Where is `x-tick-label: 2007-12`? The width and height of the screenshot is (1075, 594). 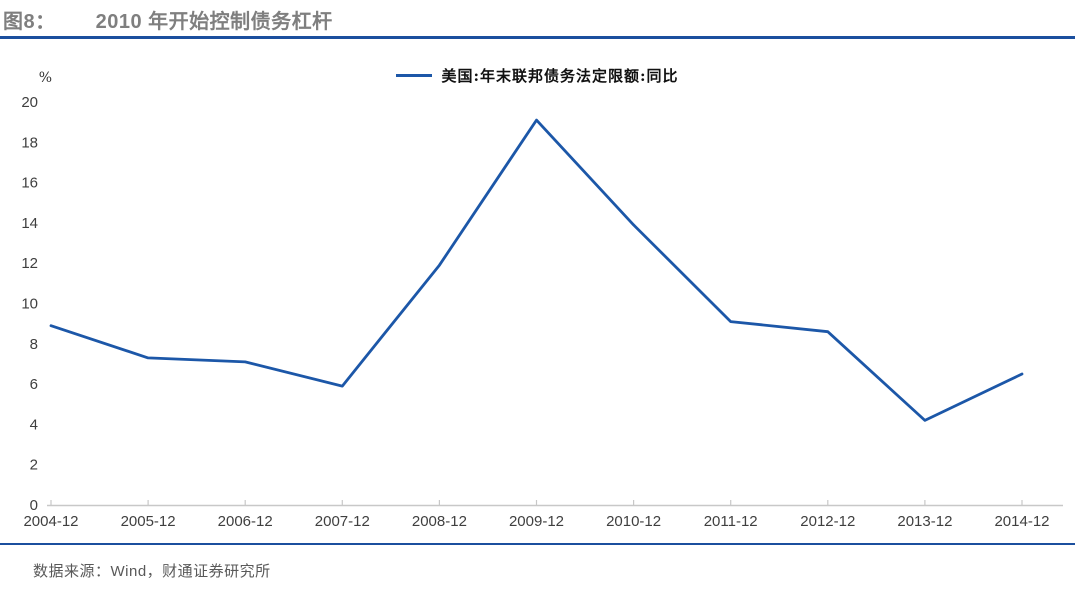
x-tick-label: 2007-12 is located at coordinates (342, 521).